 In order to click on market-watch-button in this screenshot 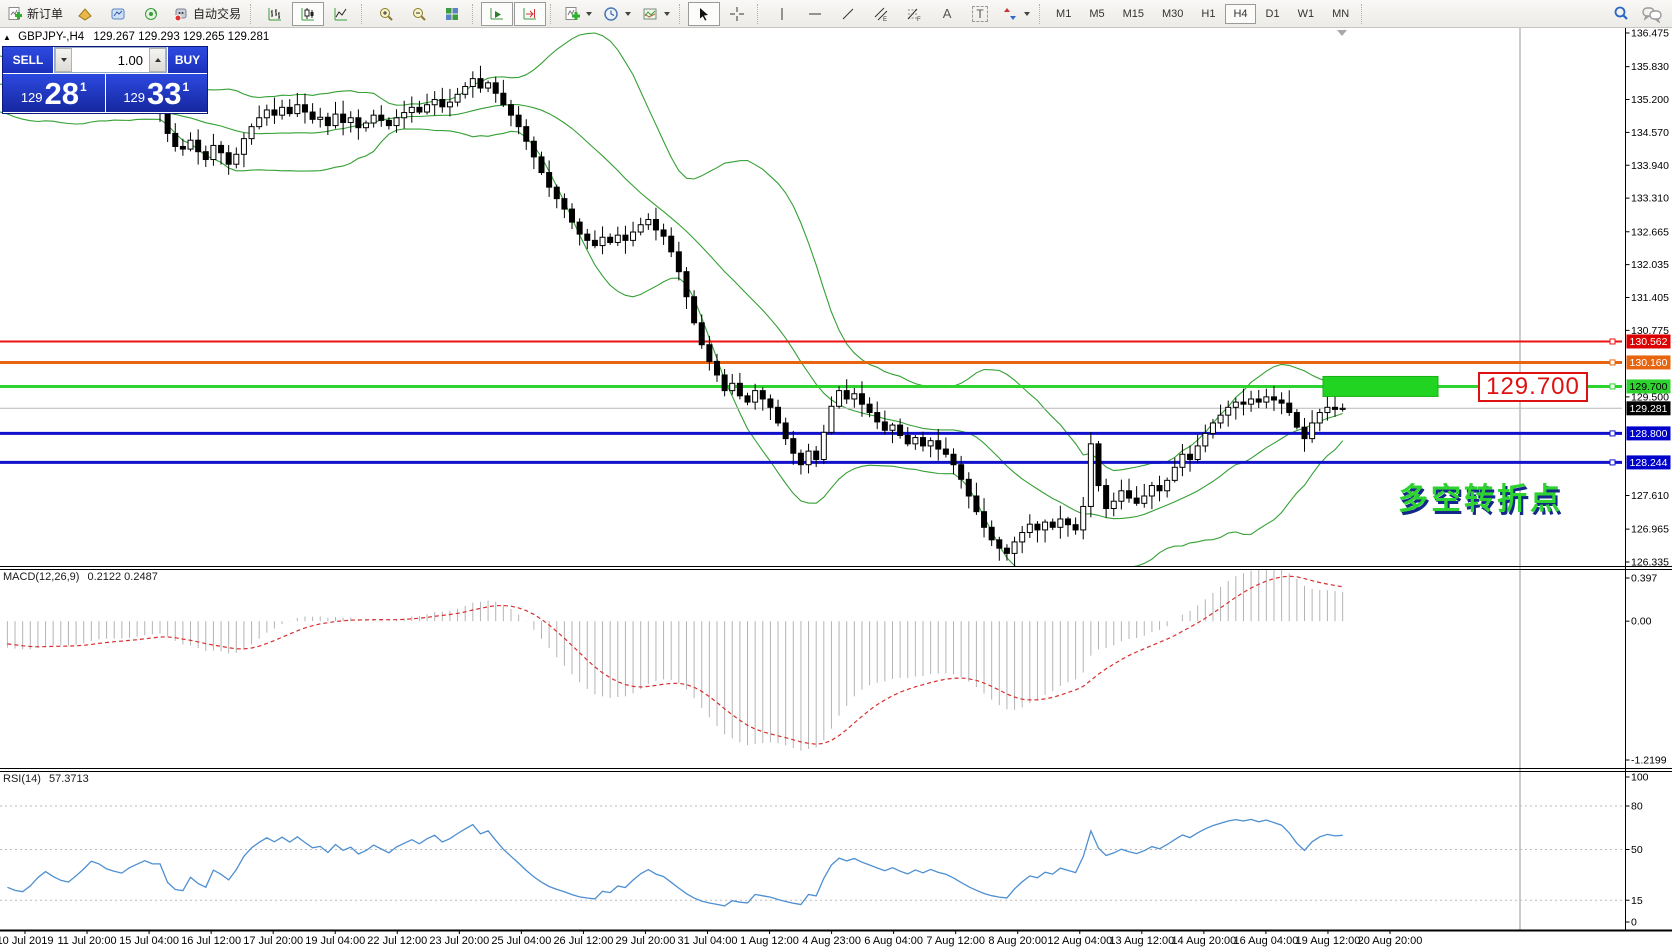, I will do `click(151, 14)`.